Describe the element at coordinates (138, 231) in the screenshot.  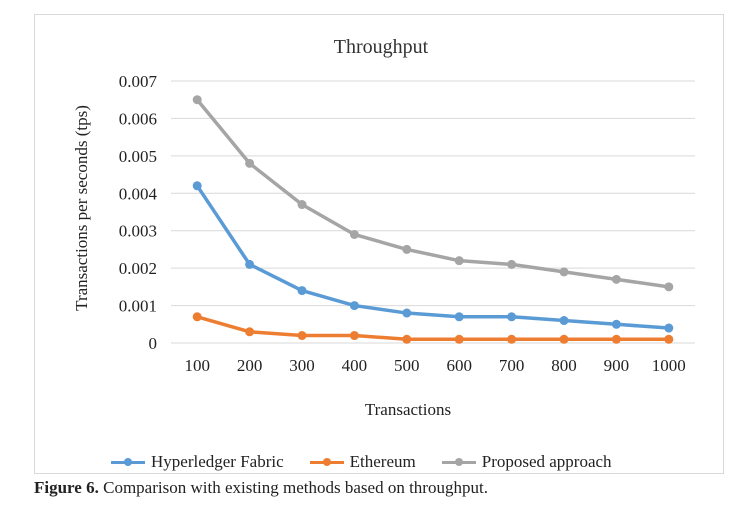
I see `y-tick-label: 0.003` at that location.